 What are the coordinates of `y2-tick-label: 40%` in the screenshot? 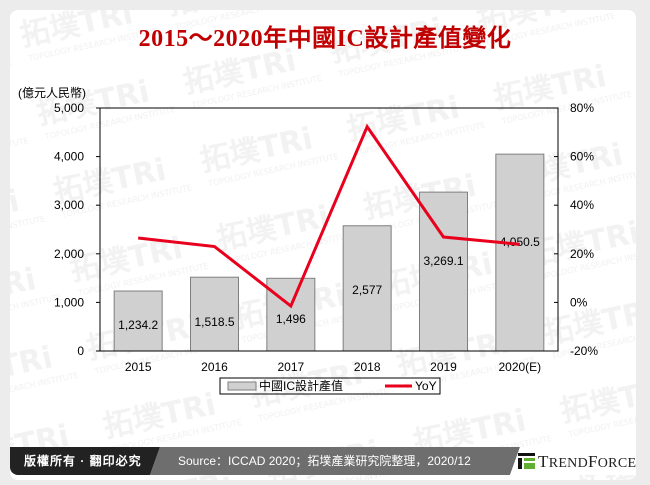 It's located at (582, 205).